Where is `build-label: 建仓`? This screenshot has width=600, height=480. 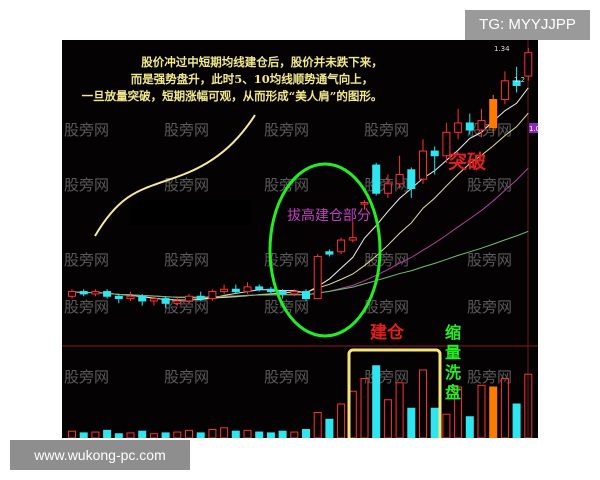
build-label: 建仓 is located at coordinates (387, 332).